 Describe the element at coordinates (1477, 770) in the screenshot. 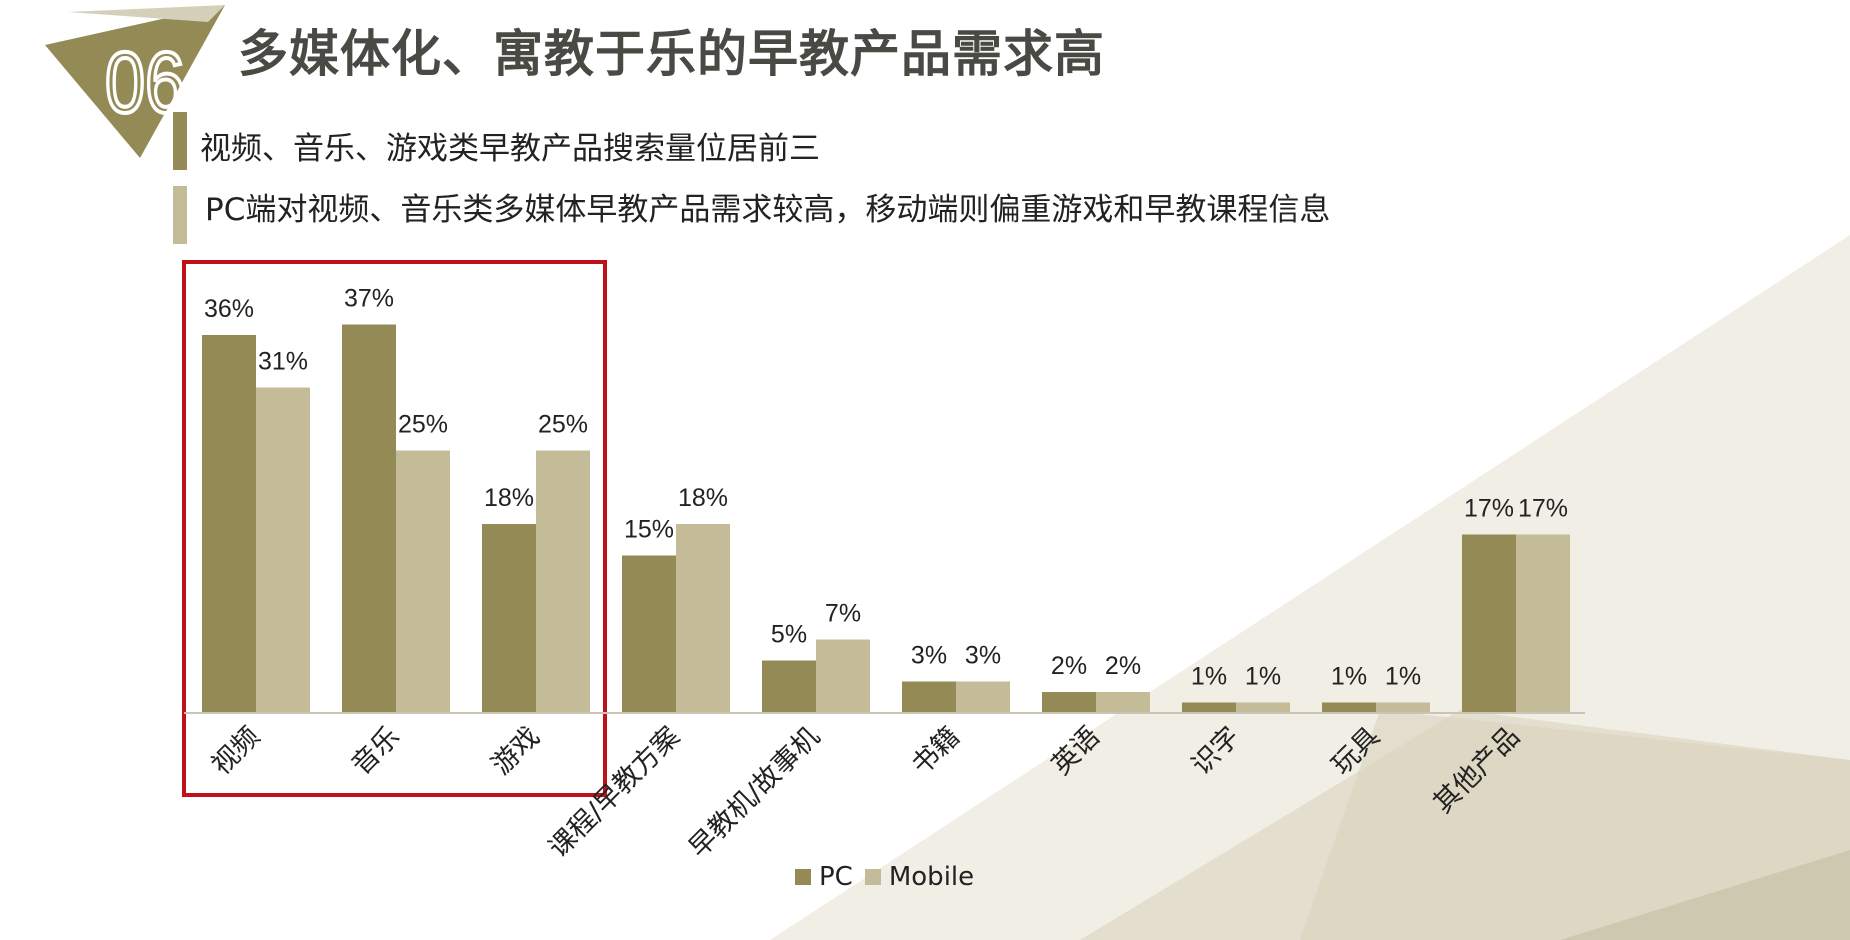

I see `category-label: 其他产品` at that location.